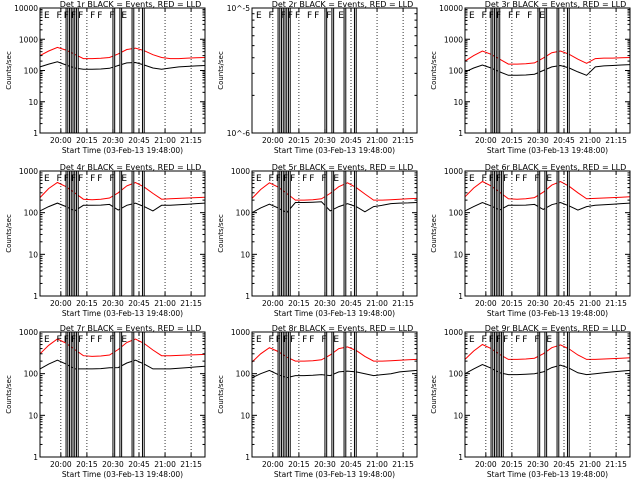 This screenshot has height=480, width=640. I want to click on flag-letters: E FFF FF F E, so click(508, 16).